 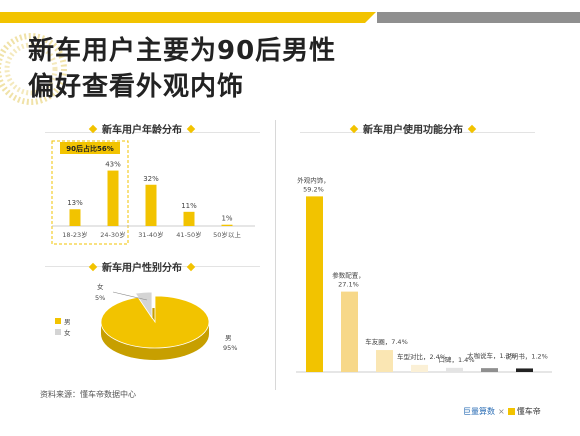 What do you see at coordinates (417, 132) in the screenshot?
I see `function-section-rule` at bounding box center [417, 132].